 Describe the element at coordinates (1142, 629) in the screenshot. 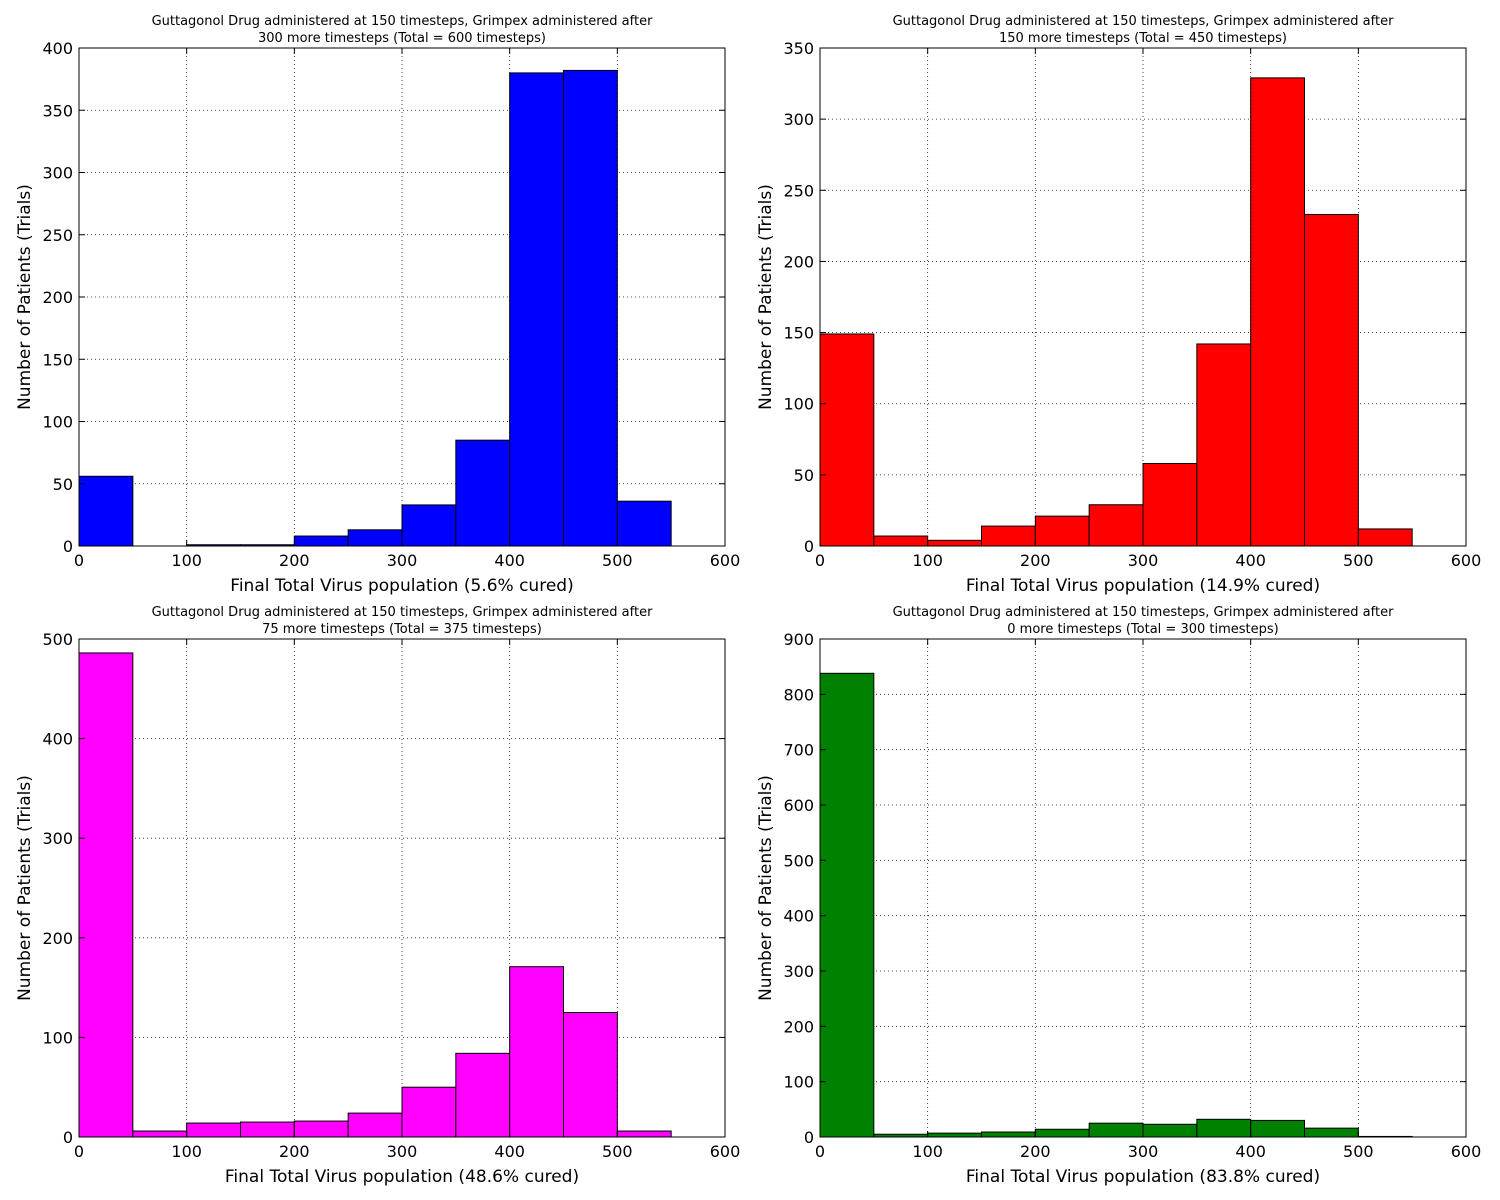

I see `chart-title-line: 0 more timesteps (Total = 300 timesteps)` at that location.